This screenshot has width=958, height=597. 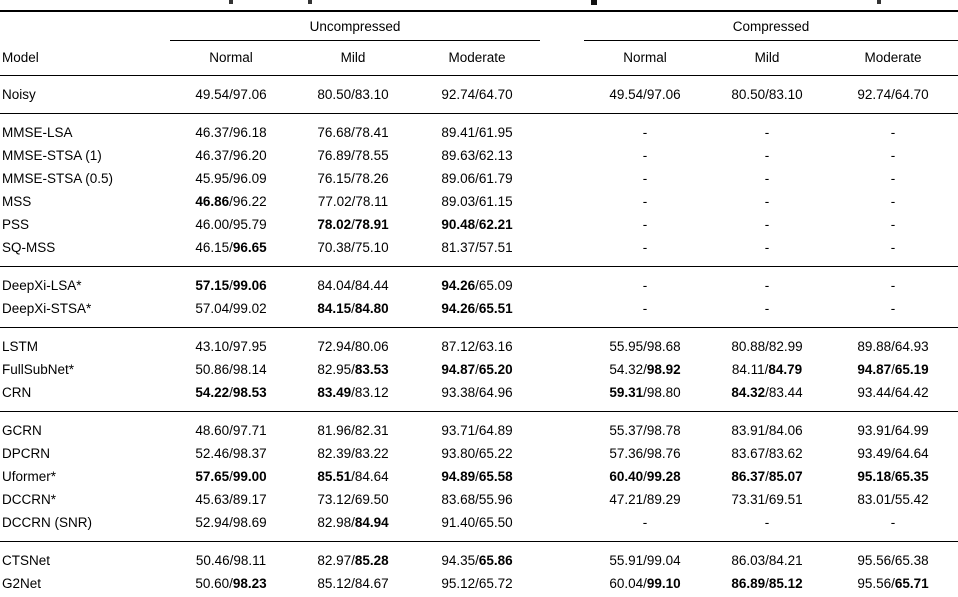 I want to click on model-name: Noisy, so click(x=19, y=94).